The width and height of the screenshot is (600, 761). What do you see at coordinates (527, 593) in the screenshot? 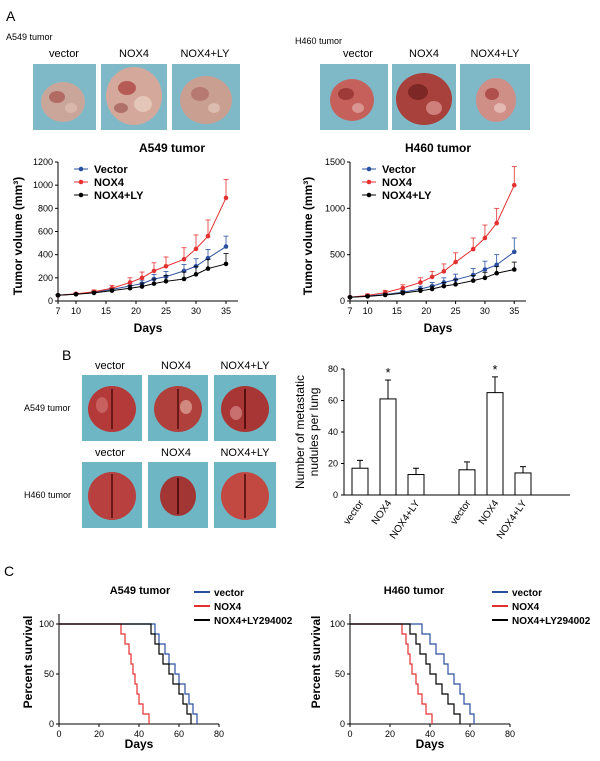
I see `legend-label: vector` at bounding box center [527, 593].